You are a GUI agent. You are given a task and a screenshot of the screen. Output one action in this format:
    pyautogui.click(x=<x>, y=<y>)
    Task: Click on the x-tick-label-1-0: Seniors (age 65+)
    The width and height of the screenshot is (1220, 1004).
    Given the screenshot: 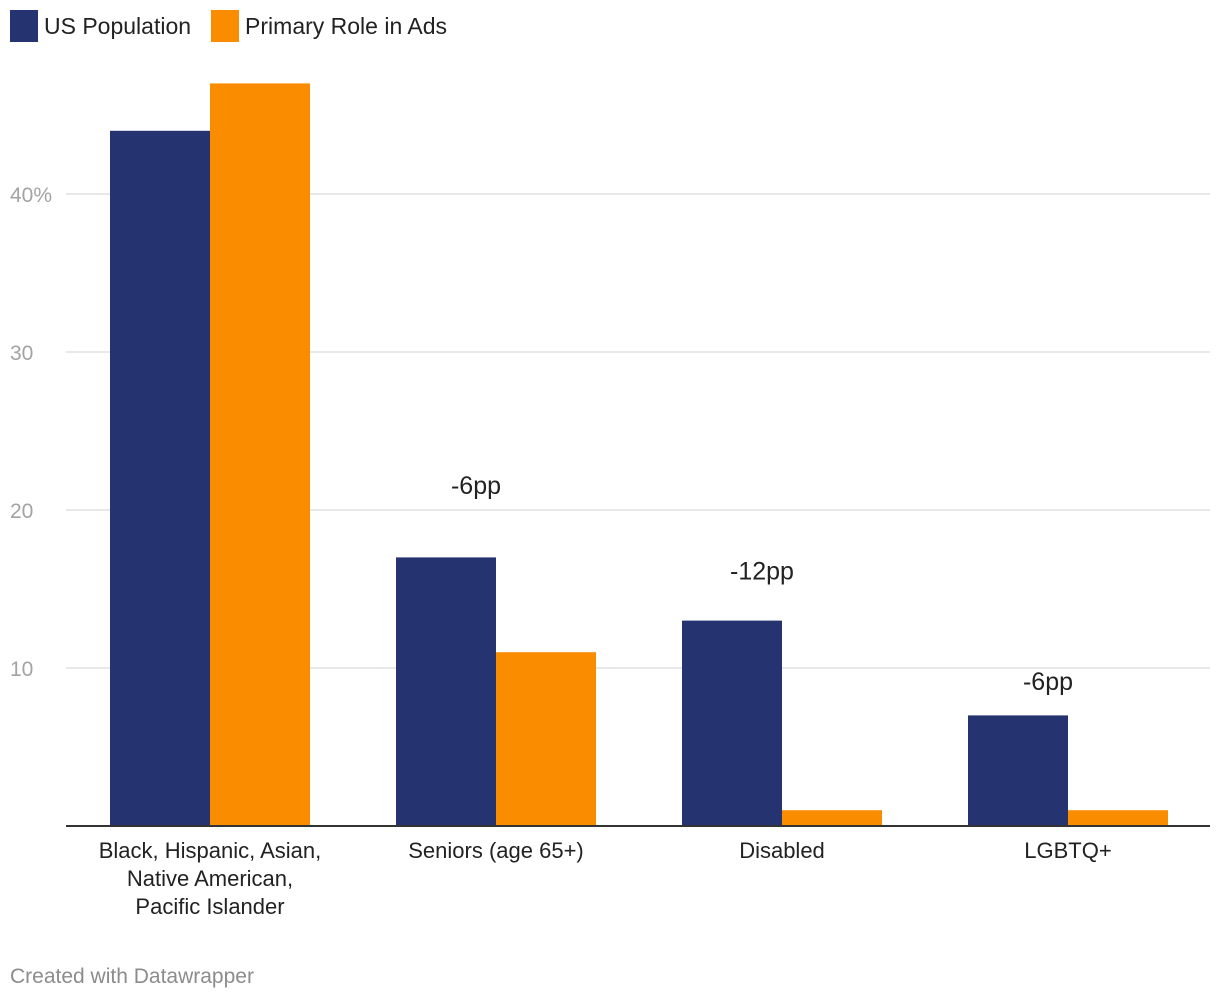 What is the action you would take?
    pyautogui.click(x=496, y=850)
    